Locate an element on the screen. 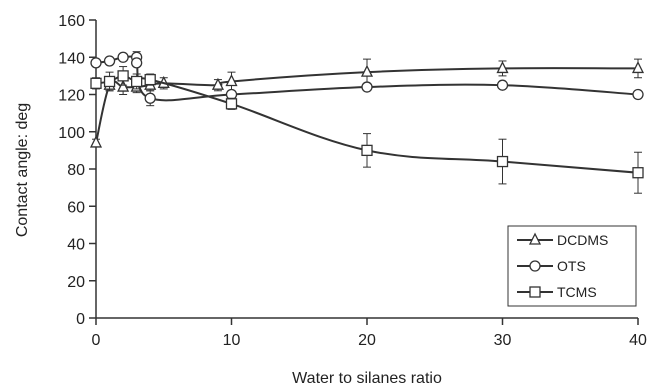 The height and width of the screenshot is (388, 656). y-tick-label: 20 is located at coordinates (76, 282).